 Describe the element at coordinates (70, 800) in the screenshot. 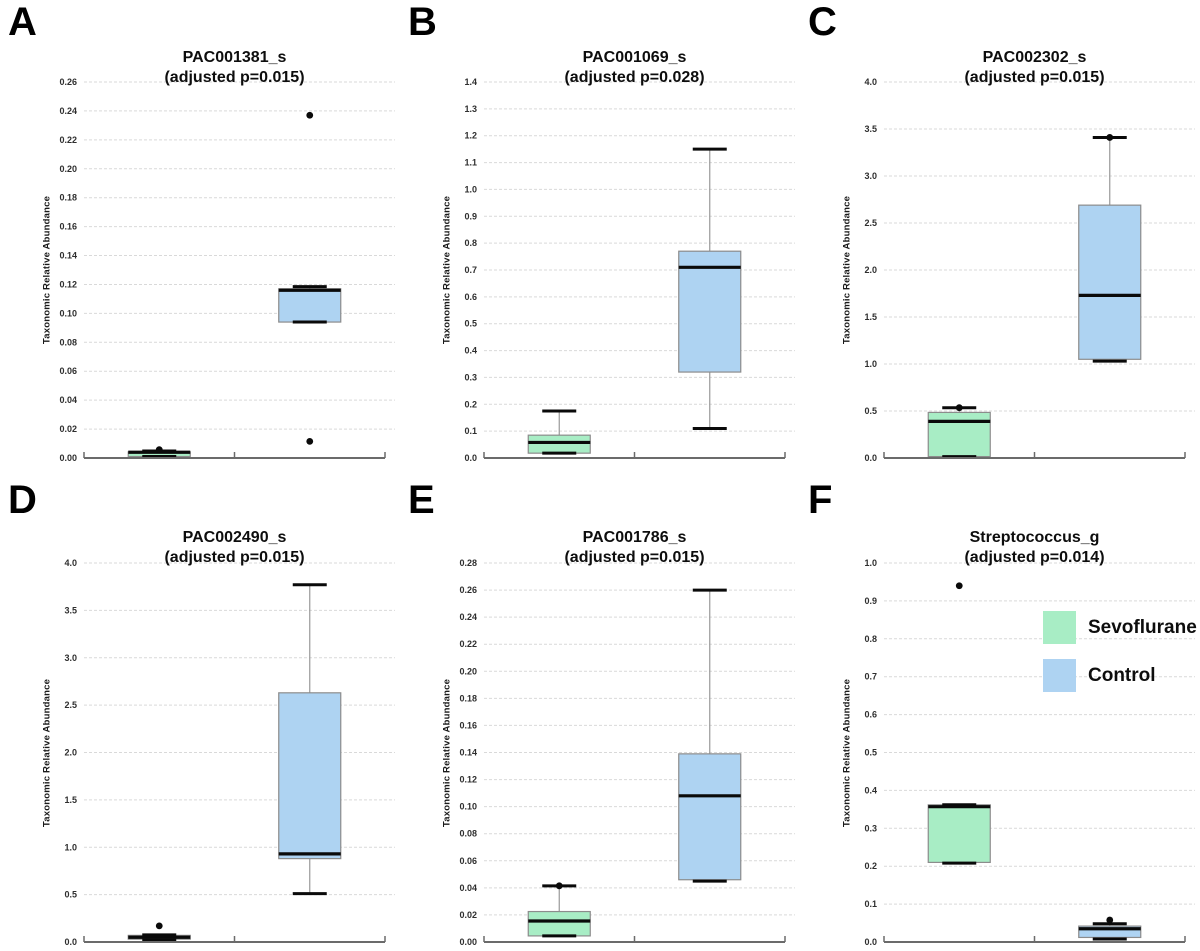

I see `y-tick-label: 1.5` at that location.